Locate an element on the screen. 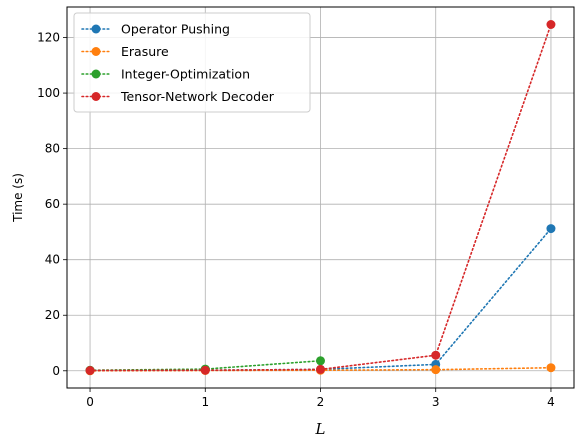  x-tick-label: 4 is located at coordinates (551, 402).